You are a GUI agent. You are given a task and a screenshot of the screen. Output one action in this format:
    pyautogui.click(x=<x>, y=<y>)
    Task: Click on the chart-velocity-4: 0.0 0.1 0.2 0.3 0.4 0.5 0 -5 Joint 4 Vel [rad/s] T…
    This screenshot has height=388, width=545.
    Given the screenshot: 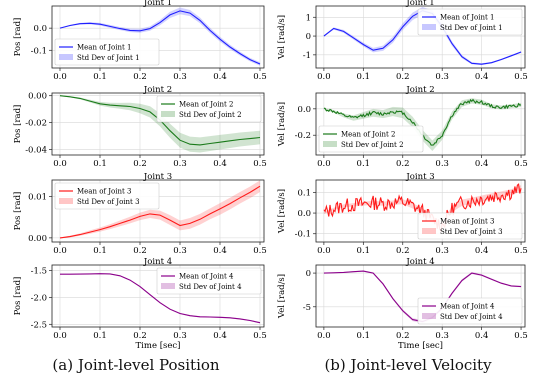 What is the action you would take?
    pyautogui.click(x=402, y=304)
    